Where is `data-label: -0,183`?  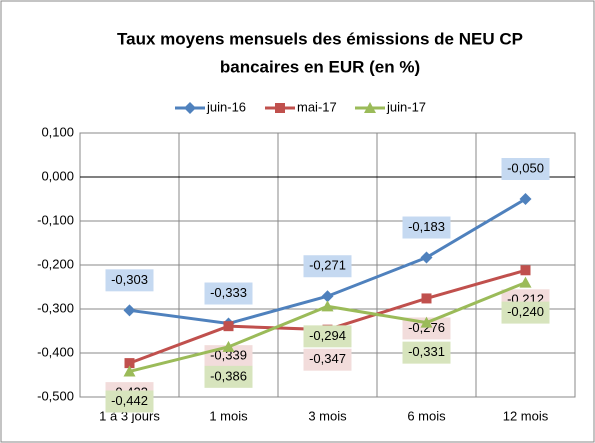
data-label: -0,183 is located at coordinates (426, 226).